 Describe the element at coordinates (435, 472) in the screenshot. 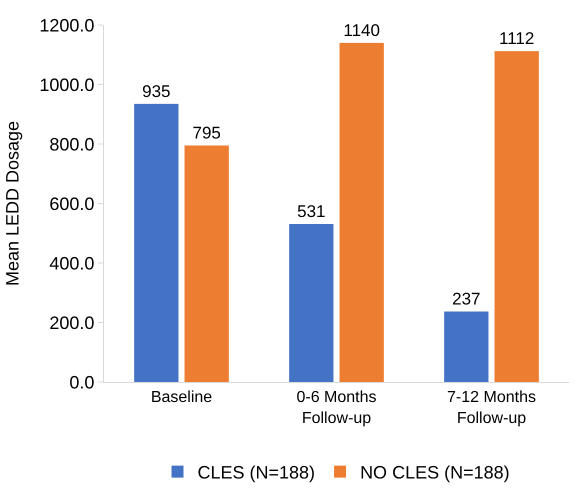

I see `legend-label: NO CLES (N=188)` at that location.